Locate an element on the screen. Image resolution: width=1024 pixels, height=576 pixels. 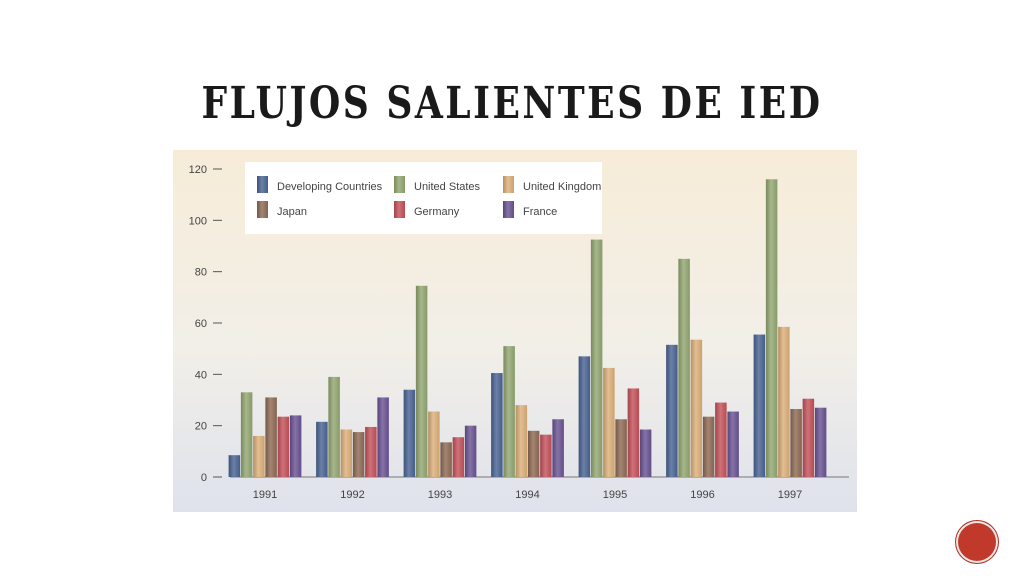
bar-united-states-1994 is located at coordinates (509, 411).